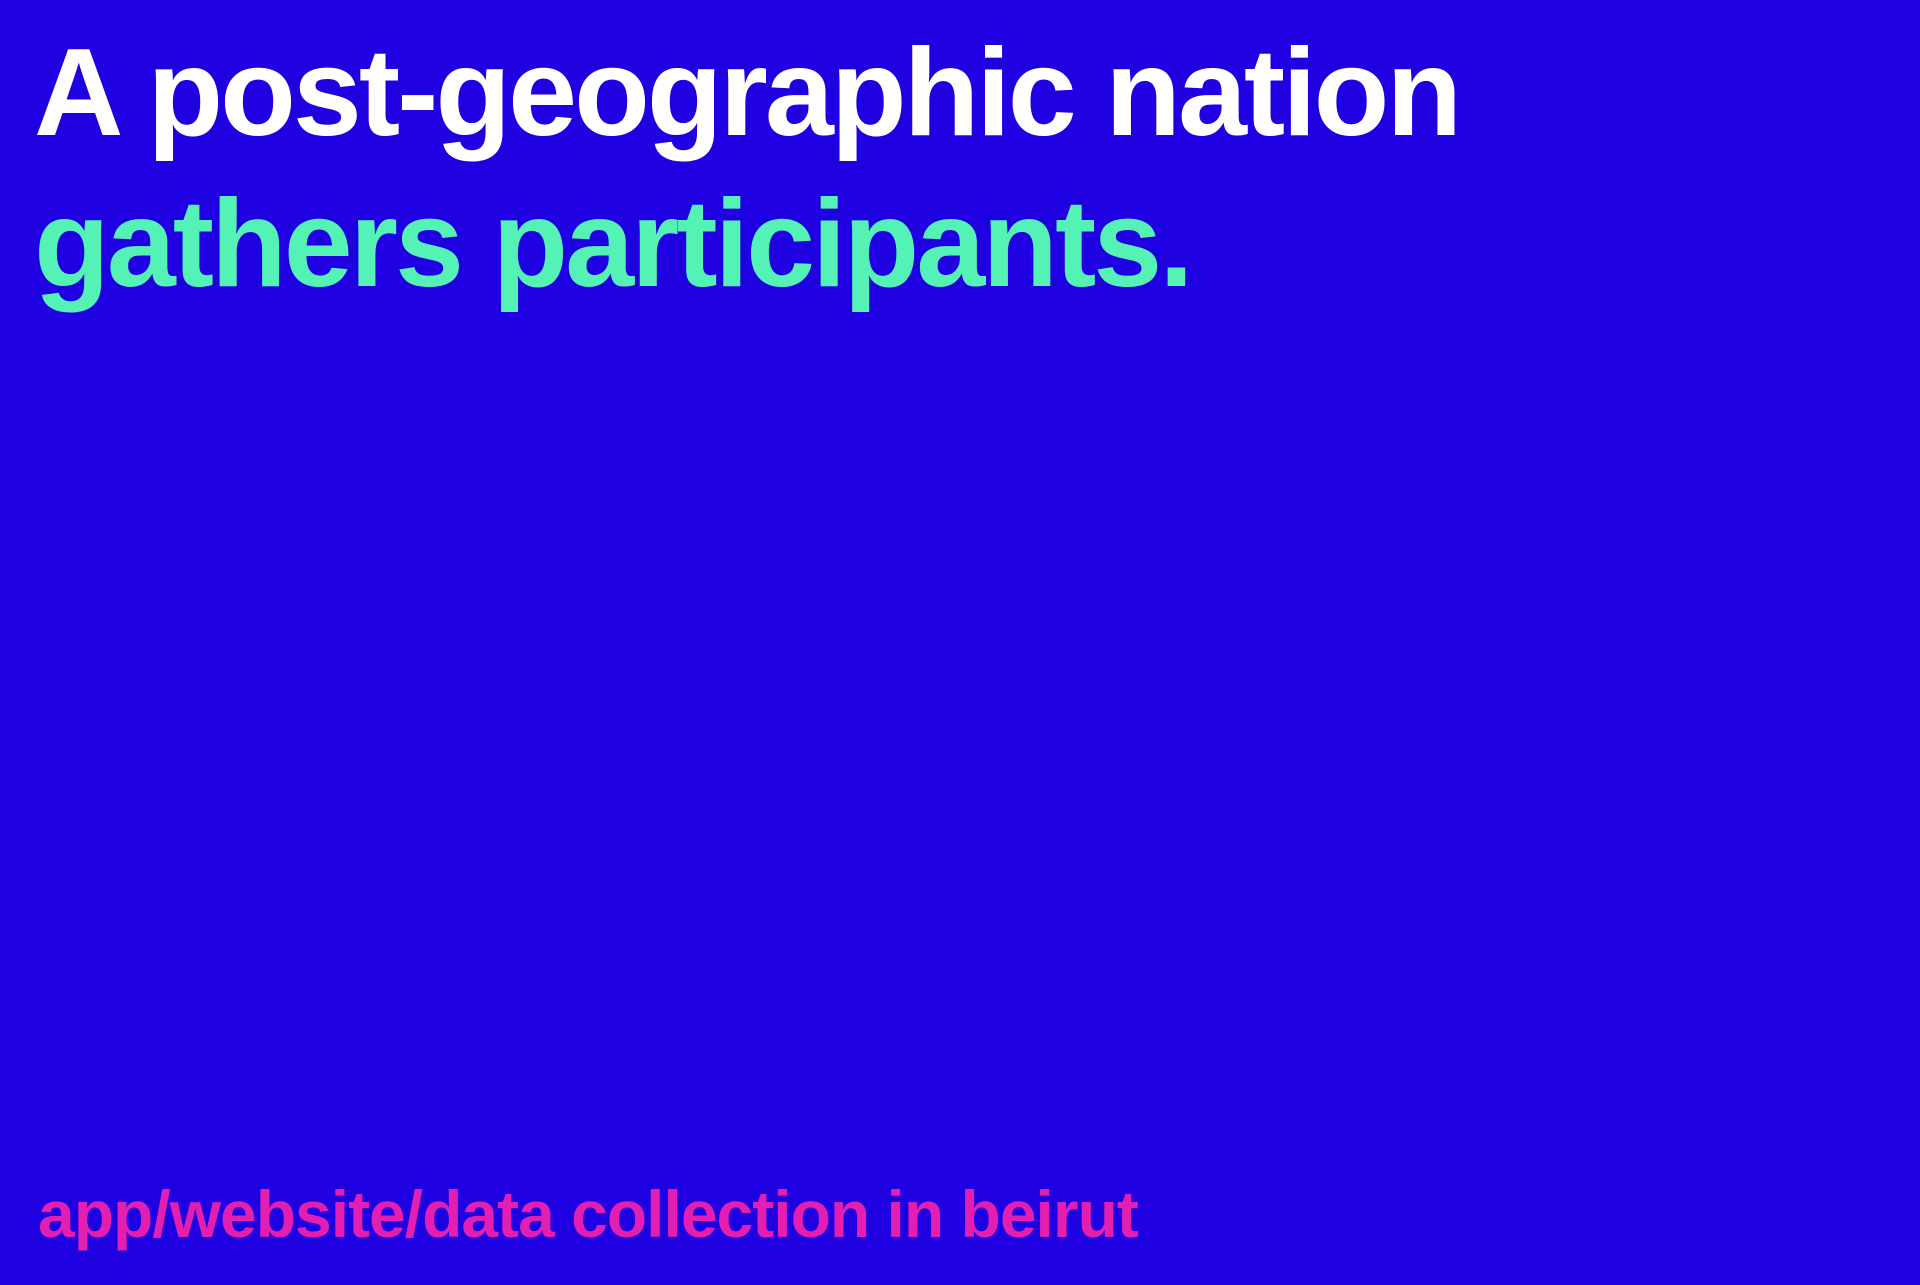 The image size is (1920, 1285). I want to click on headline-line-1: A post-geographic nation, so click(748, 93).